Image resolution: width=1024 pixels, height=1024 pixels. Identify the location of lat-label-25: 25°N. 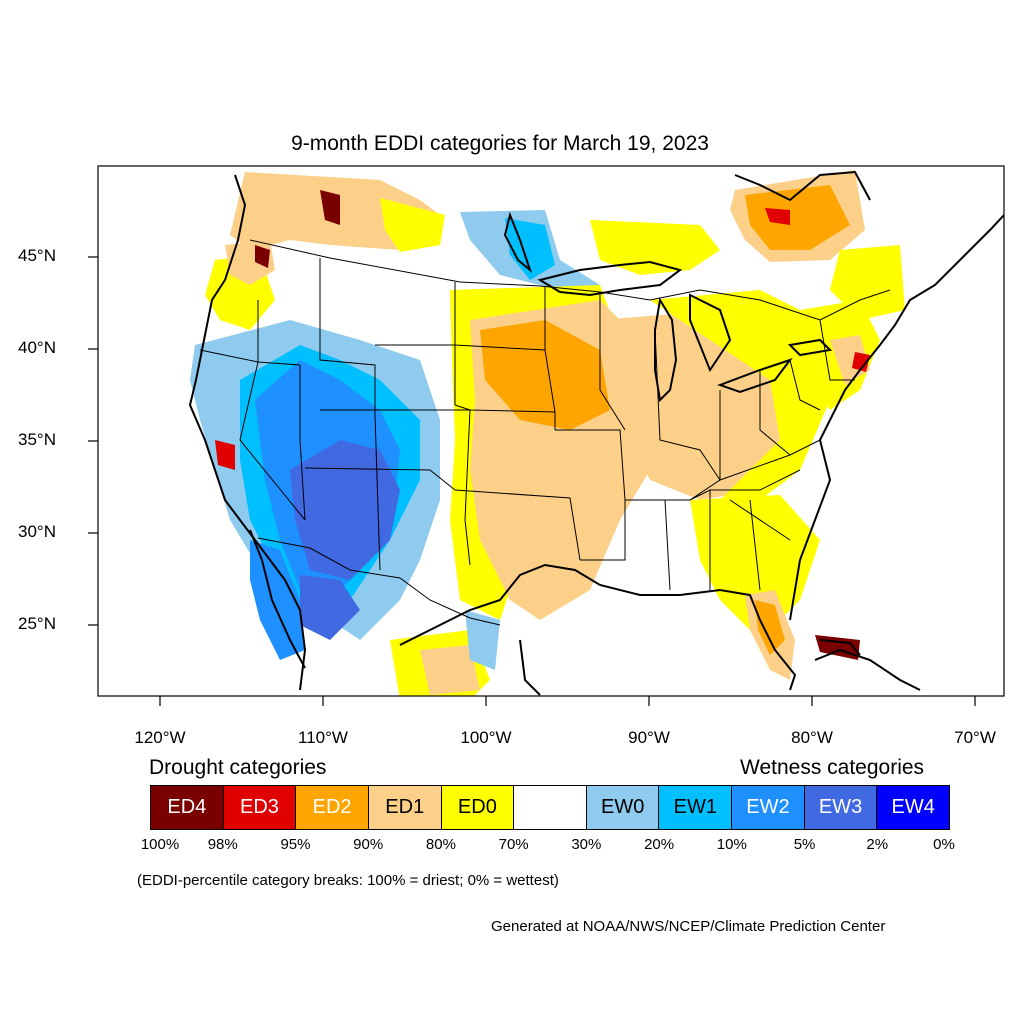
(37, 623).